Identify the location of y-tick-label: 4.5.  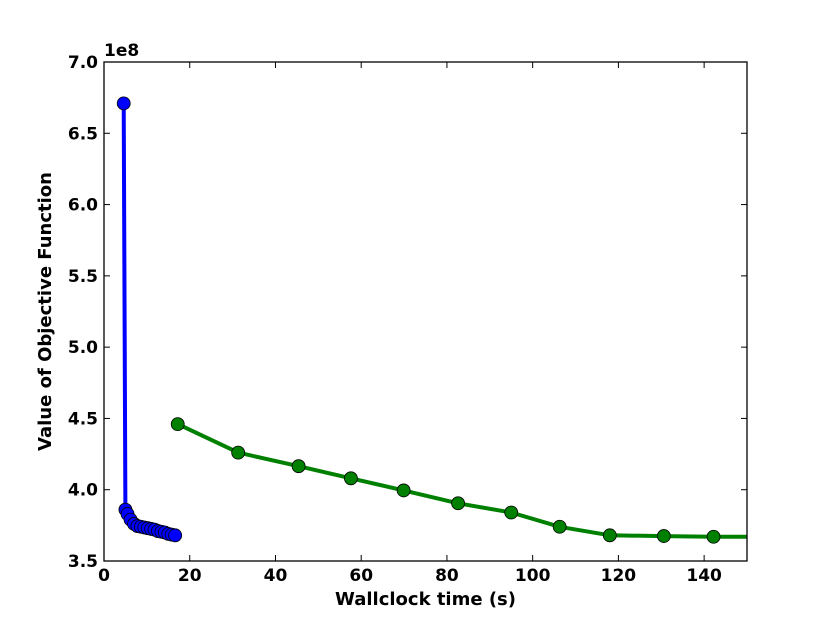
(83, 419).